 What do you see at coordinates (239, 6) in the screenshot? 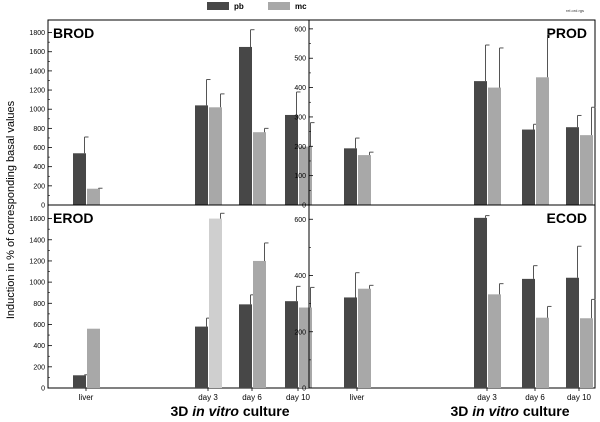
I see `legend-label-pb: pb` at bounding box center [239, 6].